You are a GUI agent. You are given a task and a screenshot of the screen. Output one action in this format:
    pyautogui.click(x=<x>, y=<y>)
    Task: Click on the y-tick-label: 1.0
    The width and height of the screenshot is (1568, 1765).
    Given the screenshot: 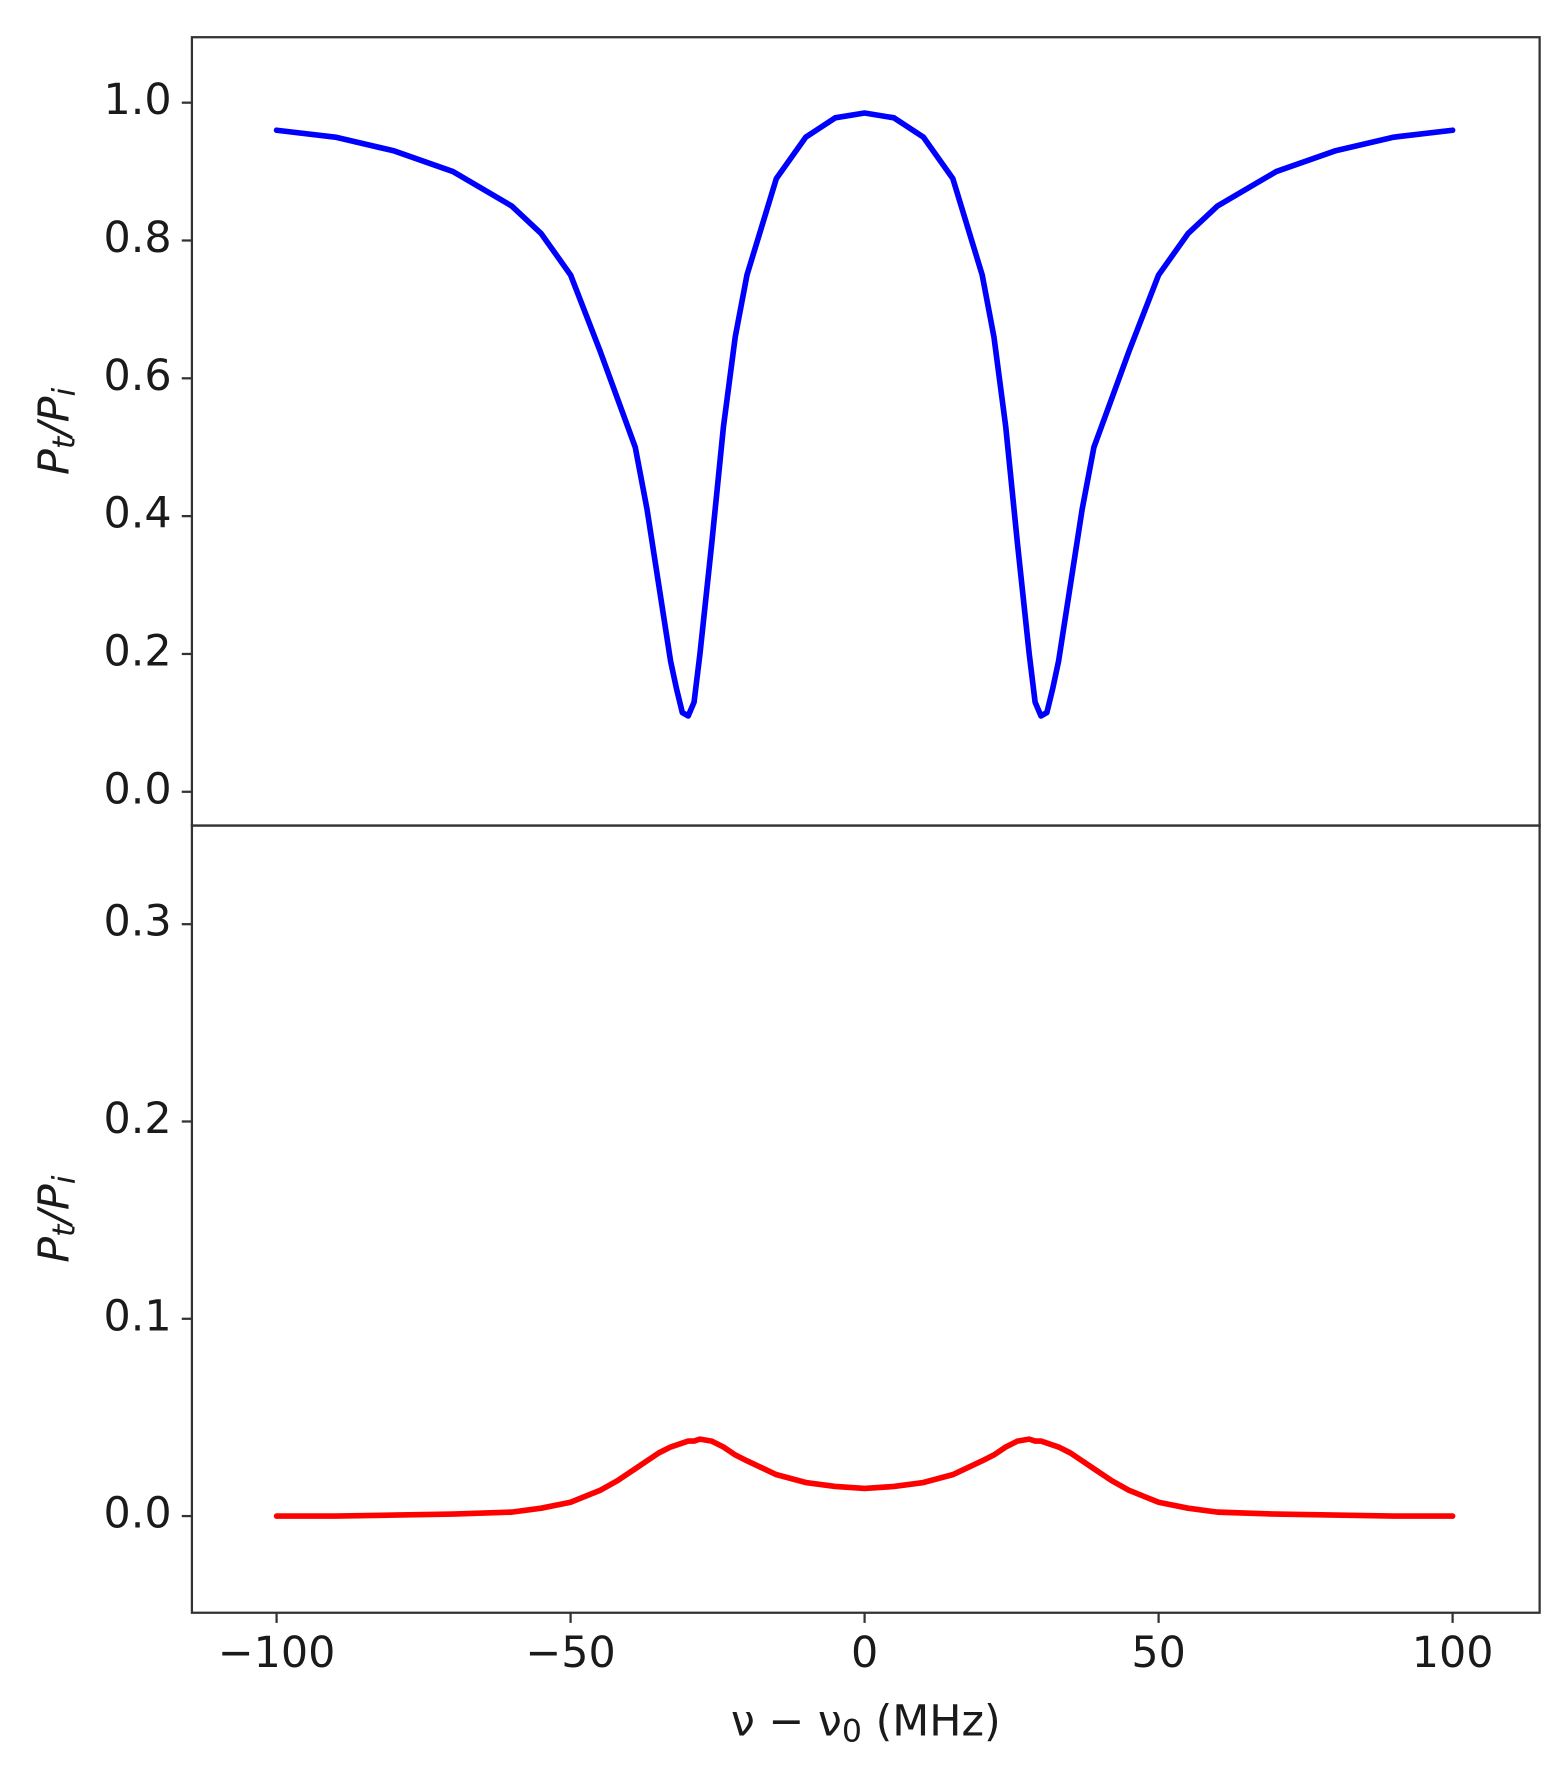 What is the action you would take?
    pyautogui.click(x=137, y=100)
    